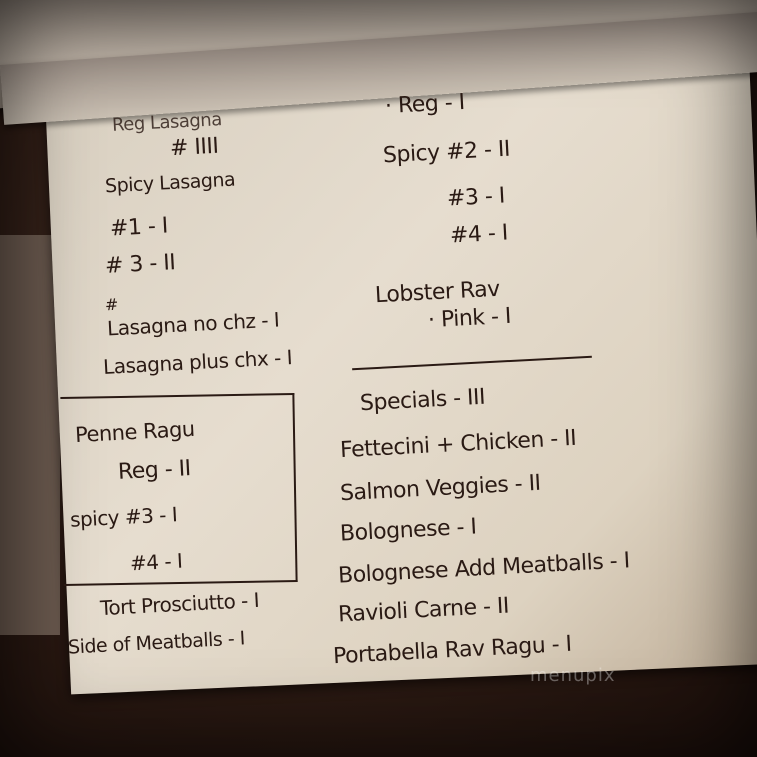 The width and height of the screenshot is (757, 757). What do you see at coordinates (111, 304) in the screenshot?
I see `hash-mark: #` at bounding box center [111, 304].